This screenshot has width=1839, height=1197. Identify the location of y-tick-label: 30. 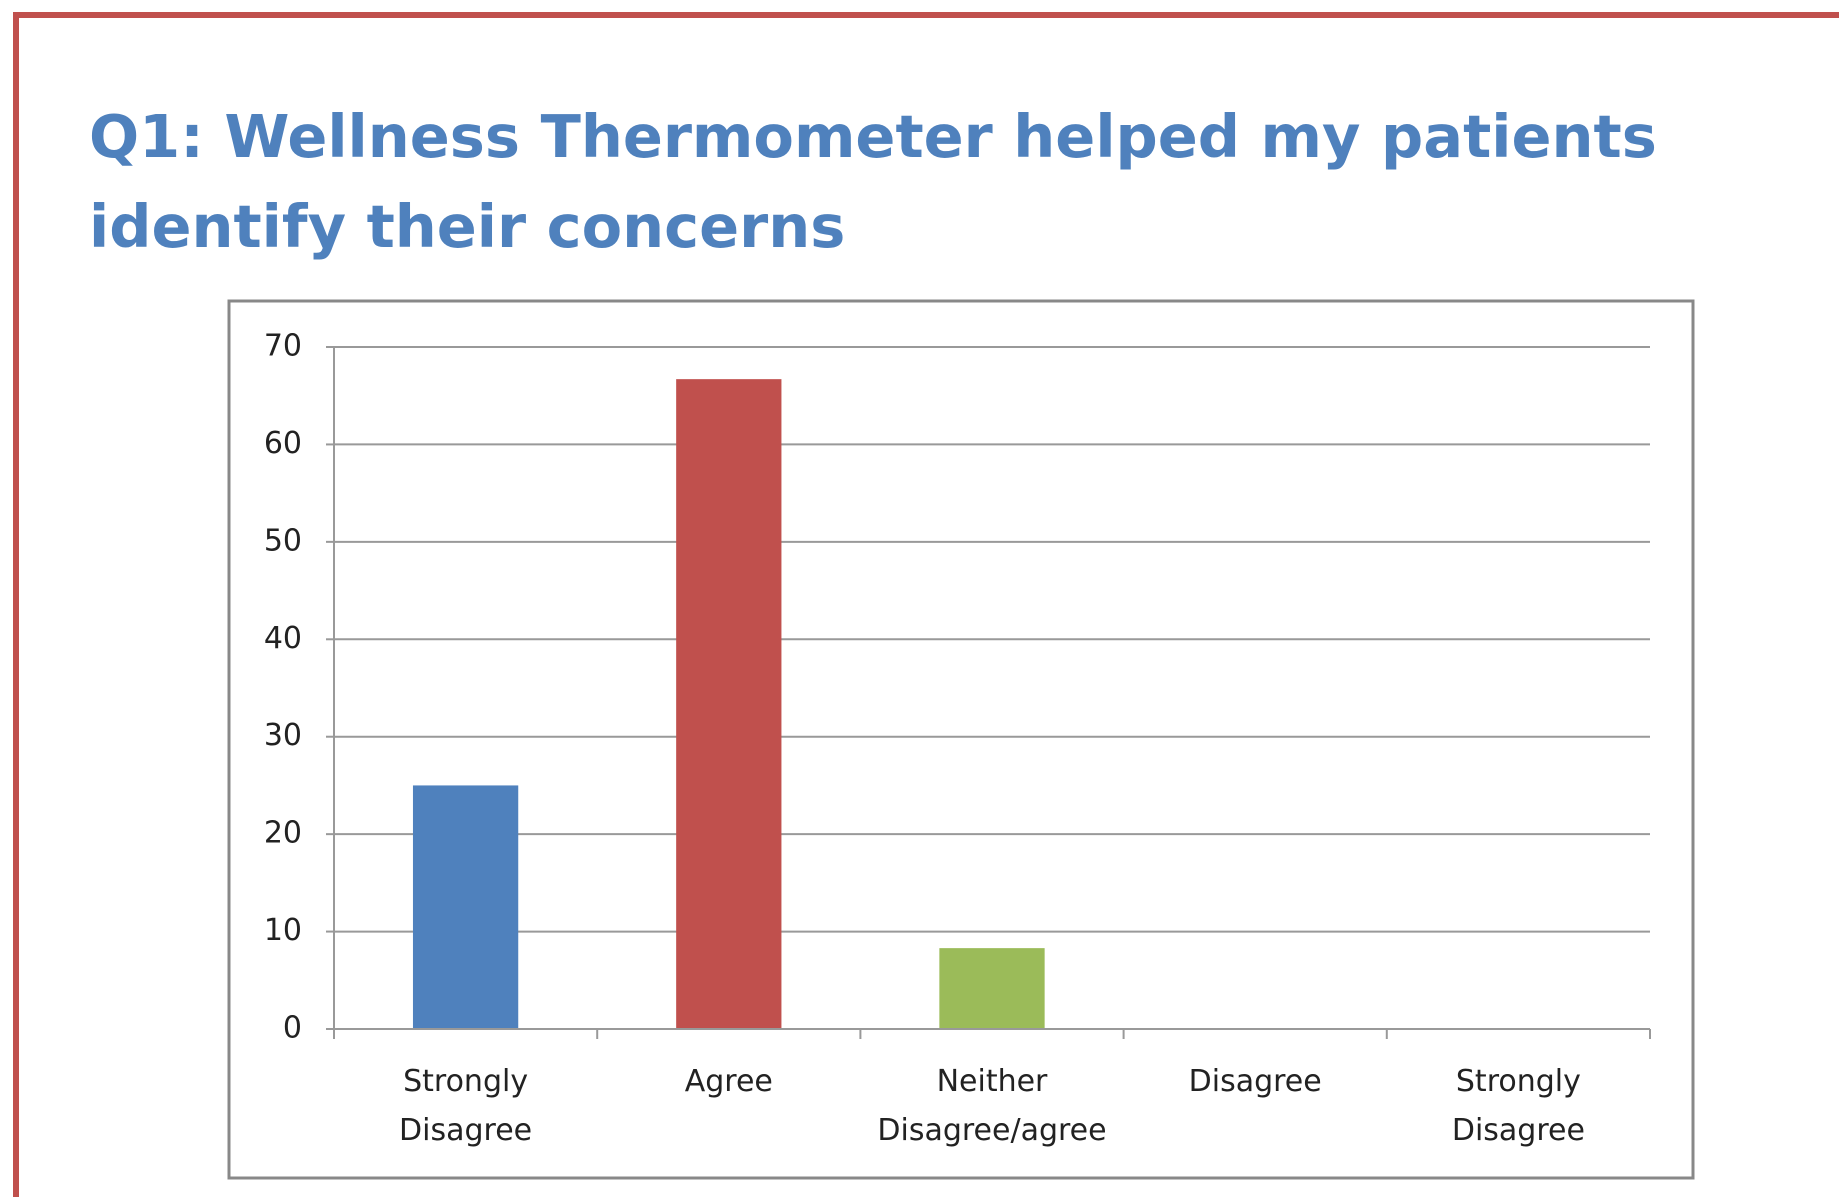
(283, 735).